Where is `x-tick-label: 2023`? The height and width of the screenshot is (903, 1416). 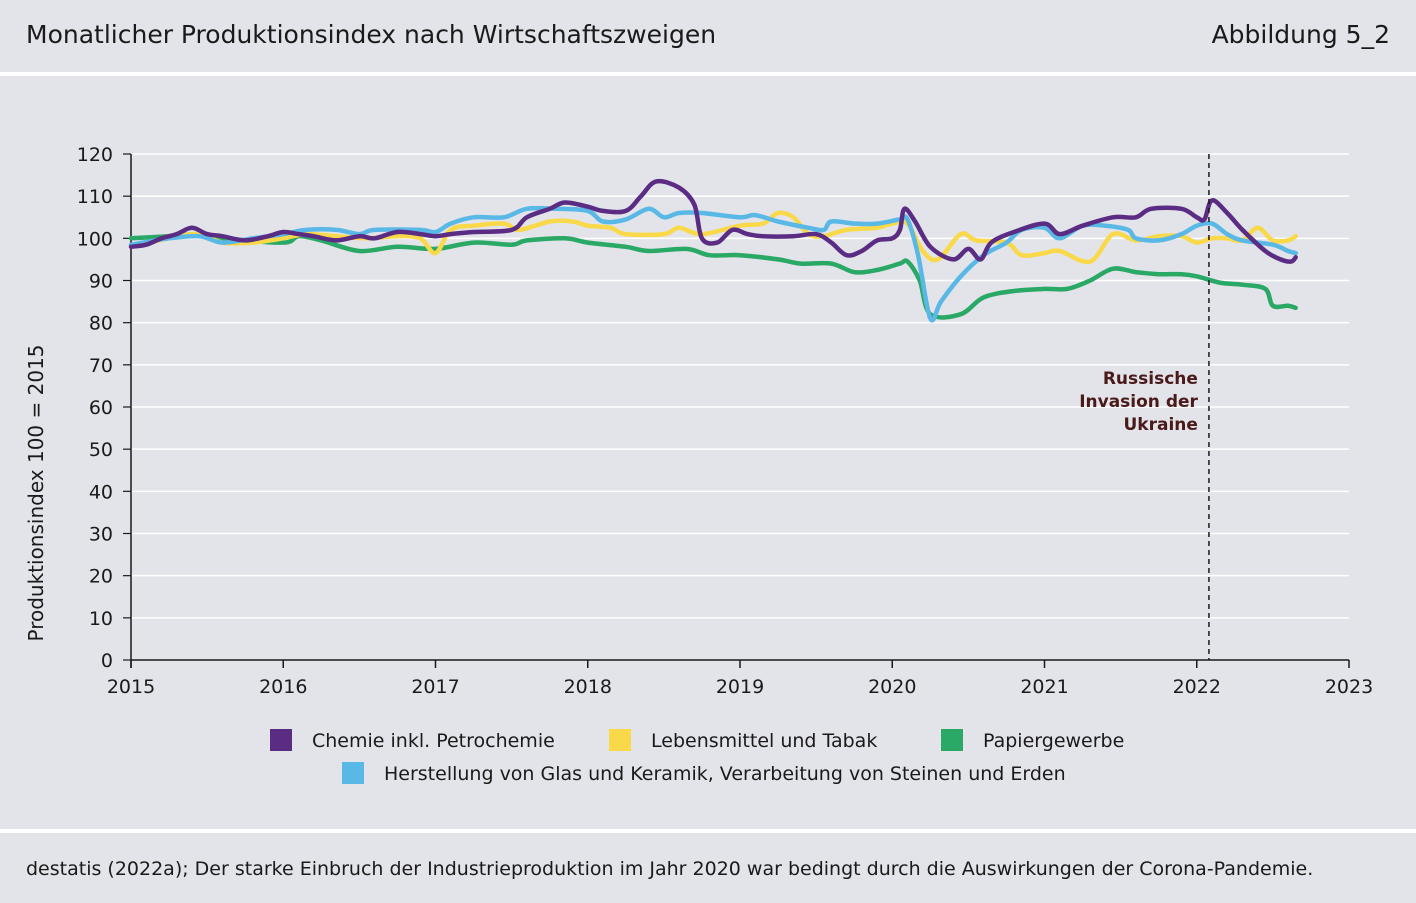
x-tick-label: 2023 is located at coordinates (1349, 687).